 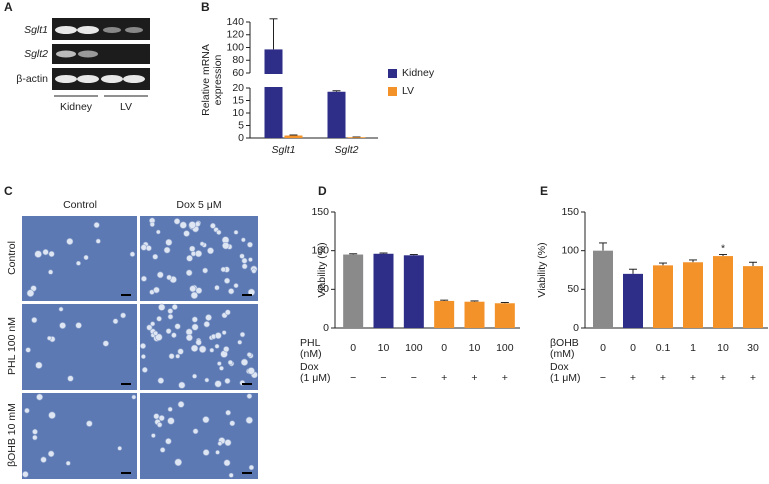 I want to click on x-row-label: βOHB, so click(x=564, y=343).